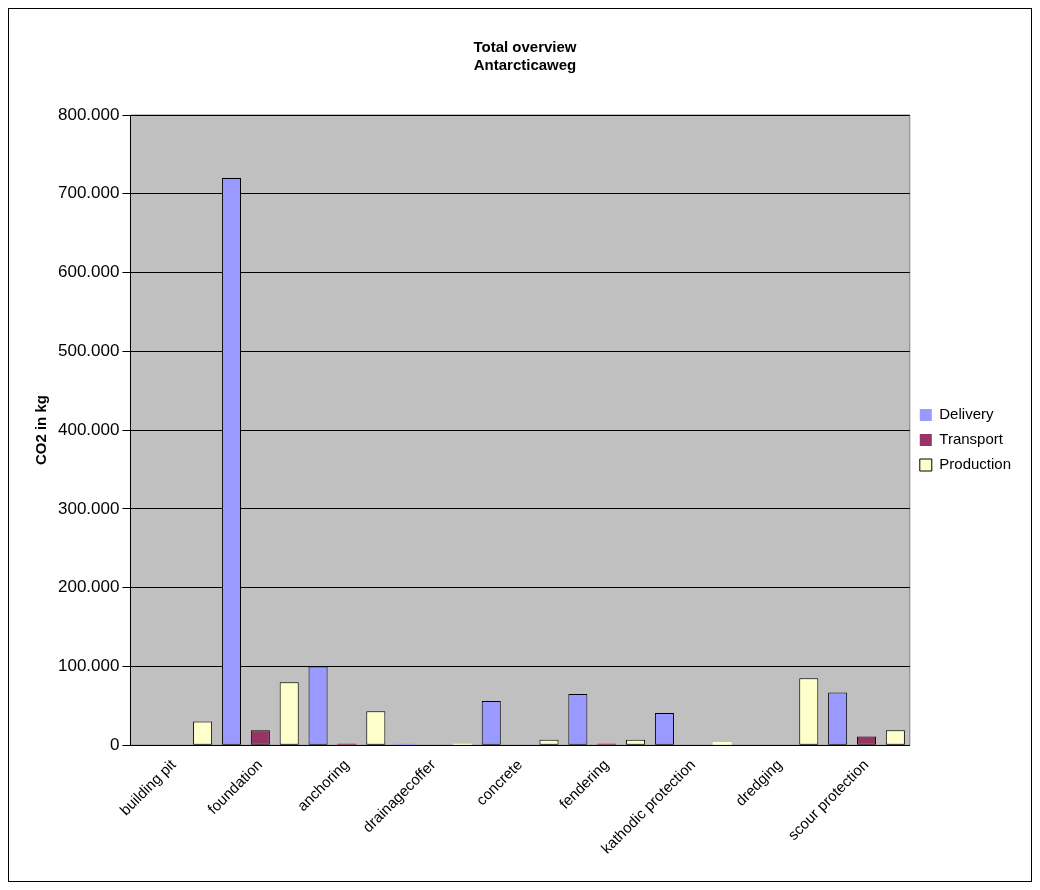 This screenshot has height=890, width=1040. I want to click on y-tick-label: 600.000, so click(89, 272).